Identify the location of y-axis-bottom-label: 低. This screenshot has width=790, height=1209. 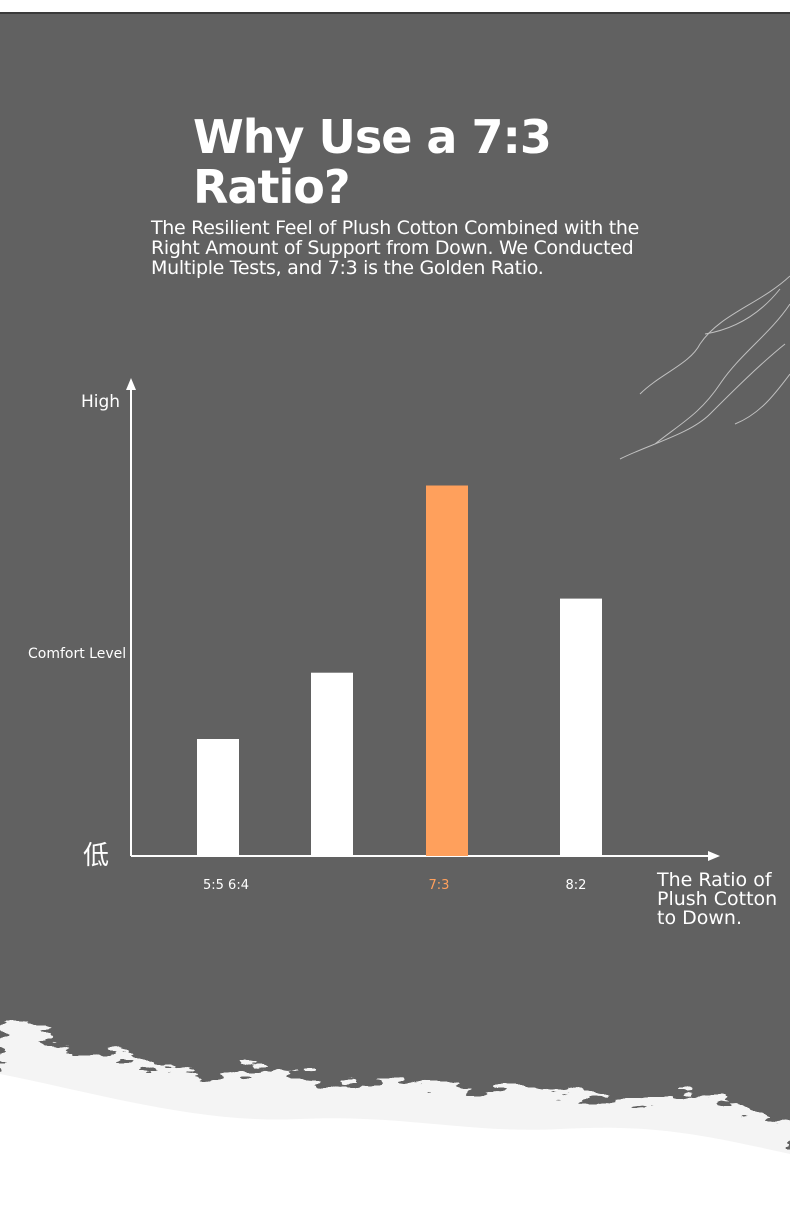
(96, 856).